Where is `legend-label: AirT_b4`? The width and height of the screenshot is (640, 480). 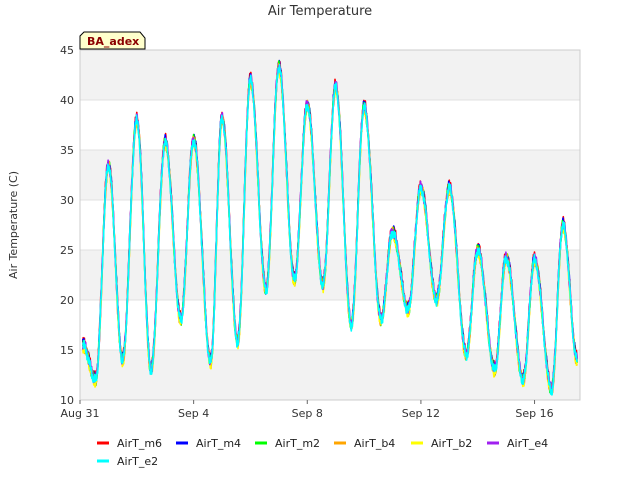 legend-label: AirT_b4 is located at coordinates (374, 443).